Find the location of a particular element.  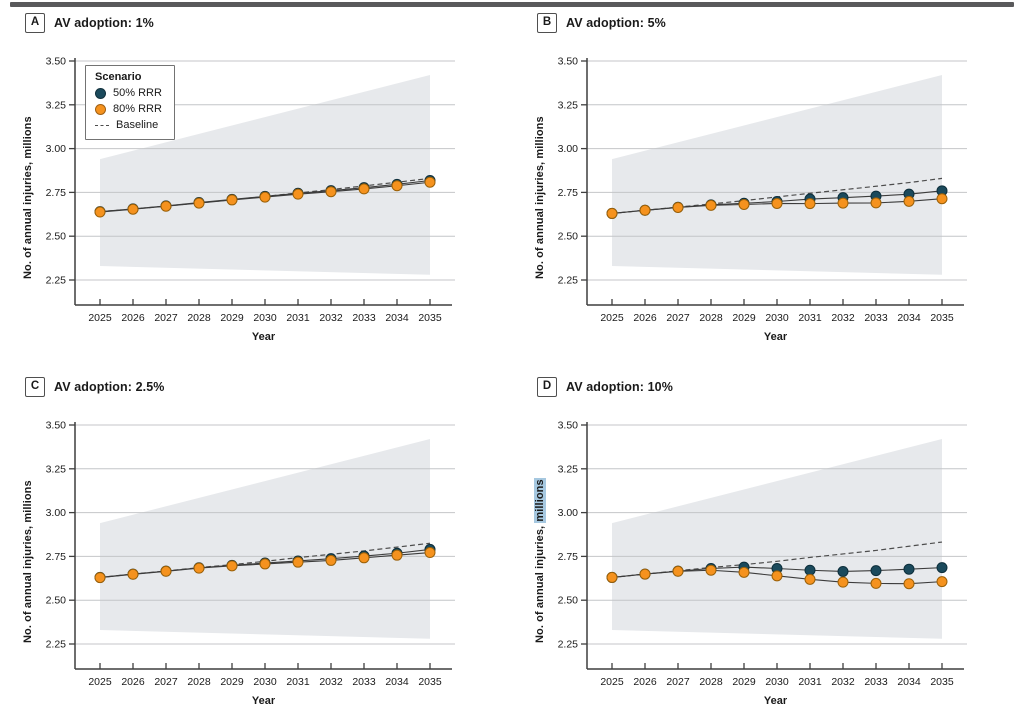

panel-title: AV adoption: 1% is located at coordinates (104, 23).